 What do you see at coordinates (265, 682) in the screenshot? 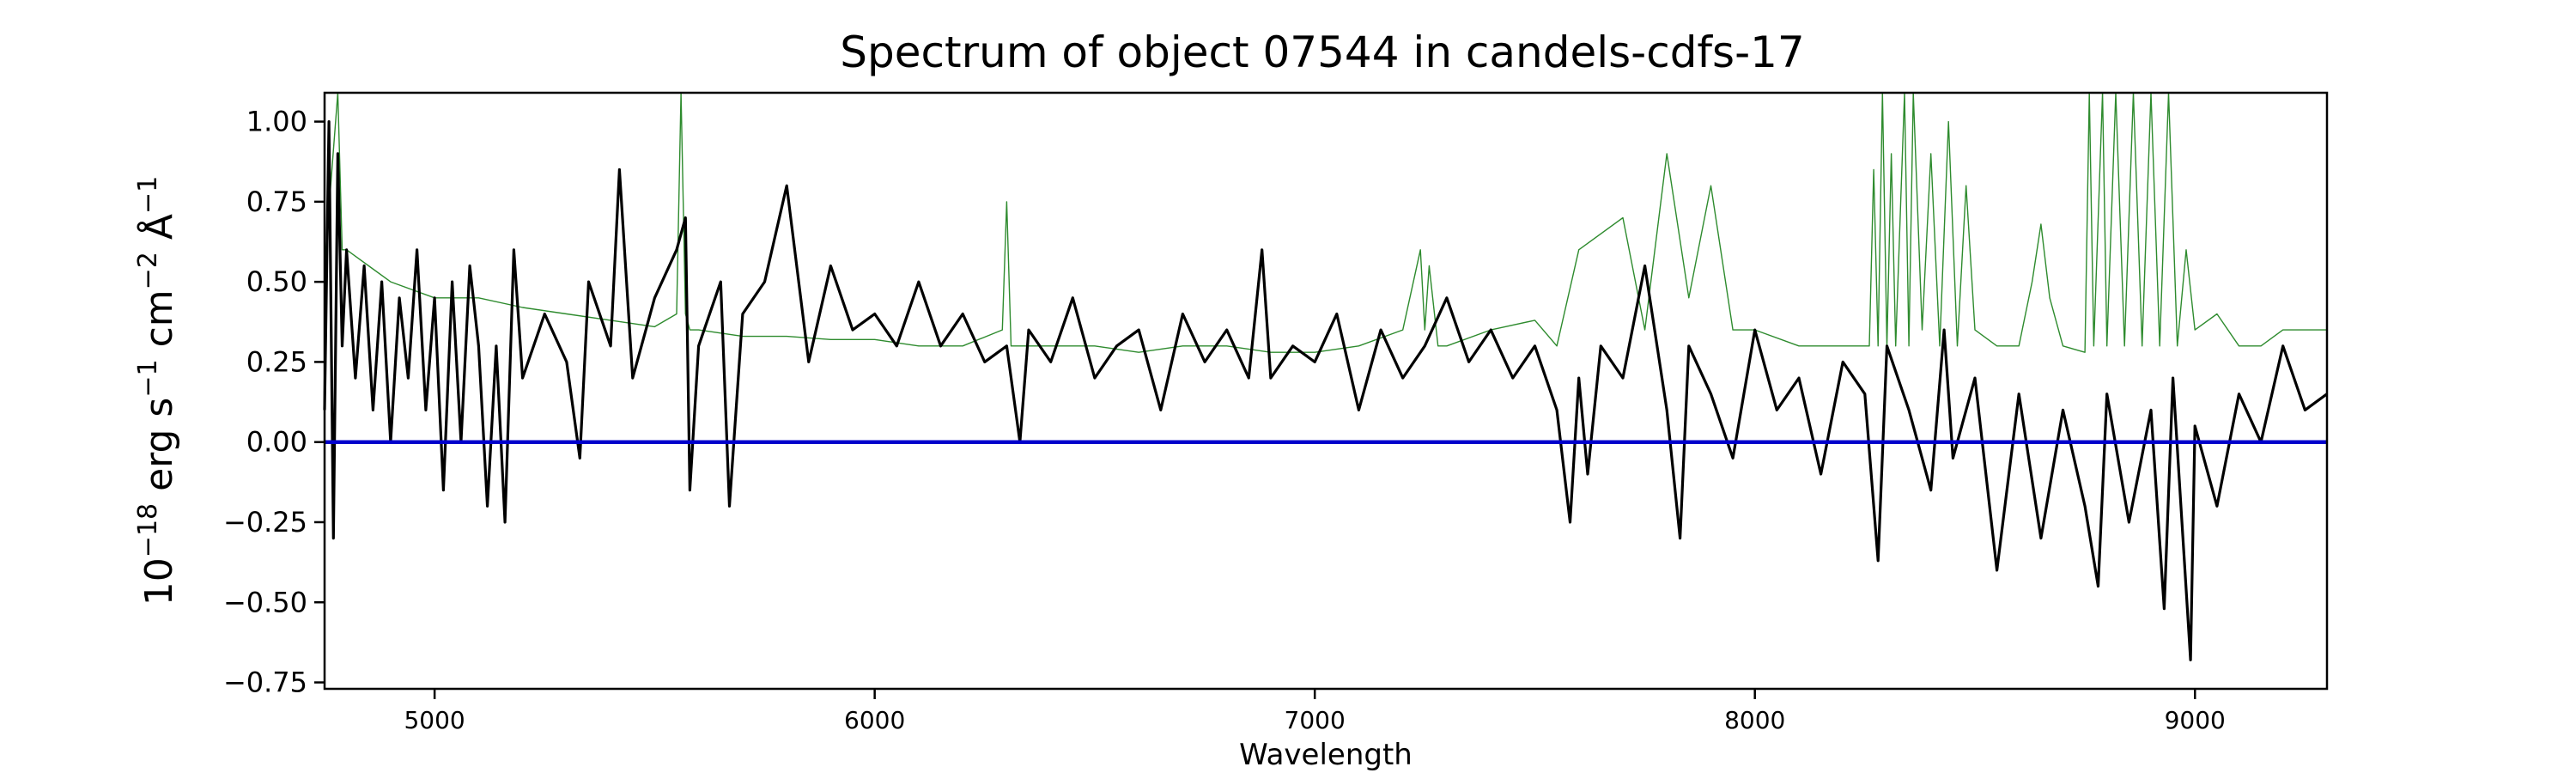
I see `y-tick-label: −0.75` at bounding box center [265, 682].